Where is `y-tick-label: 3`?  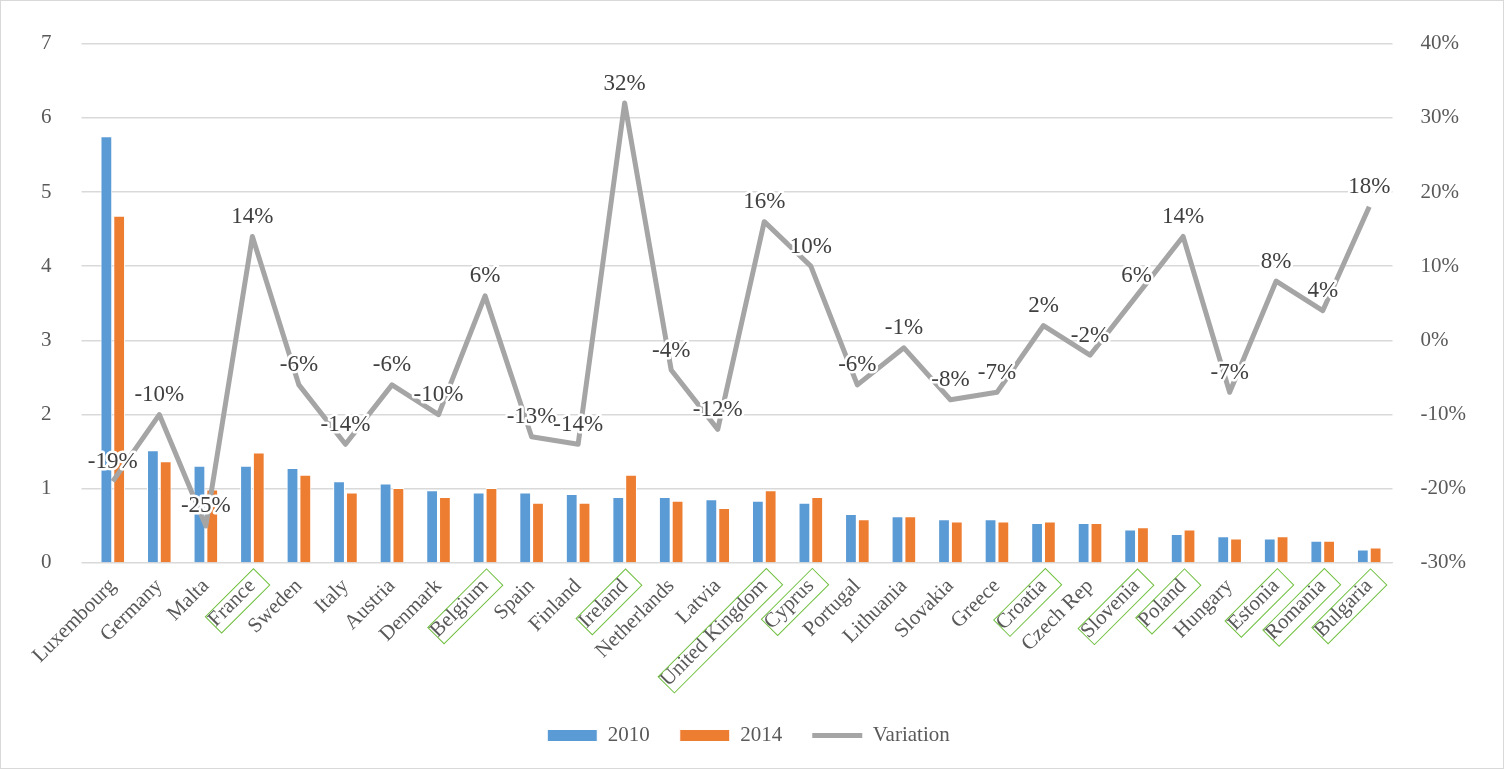
y-tick-label: 3 is located at coordinates (46, 338).